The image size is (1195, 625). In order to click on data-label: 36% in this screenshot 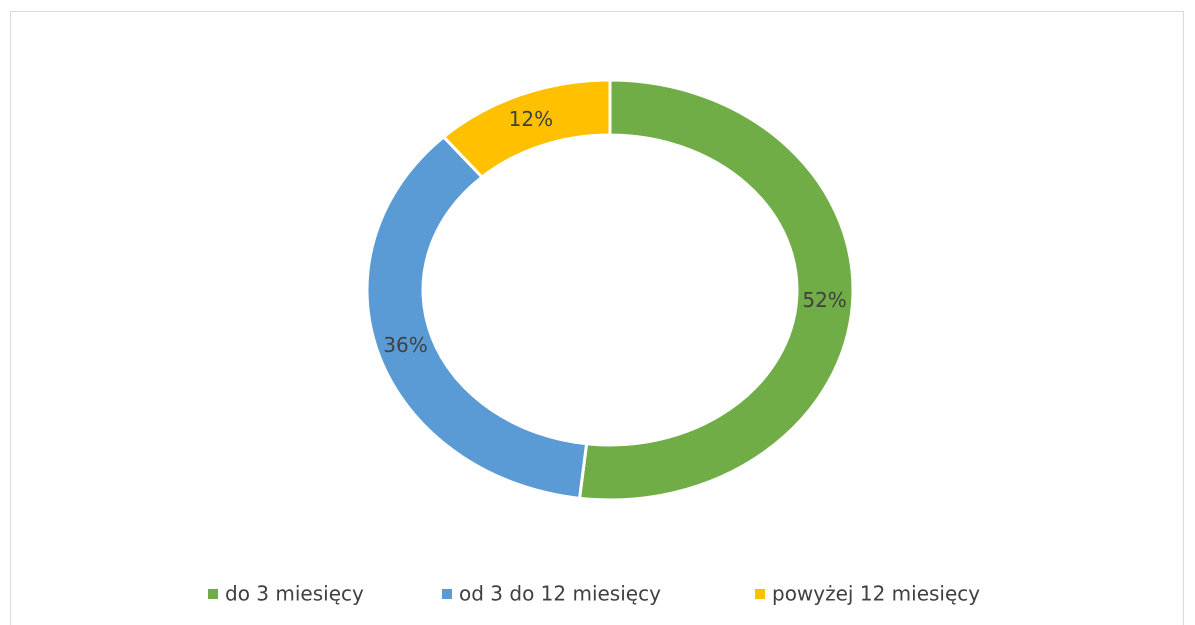, I will do `click(405, 345)`.